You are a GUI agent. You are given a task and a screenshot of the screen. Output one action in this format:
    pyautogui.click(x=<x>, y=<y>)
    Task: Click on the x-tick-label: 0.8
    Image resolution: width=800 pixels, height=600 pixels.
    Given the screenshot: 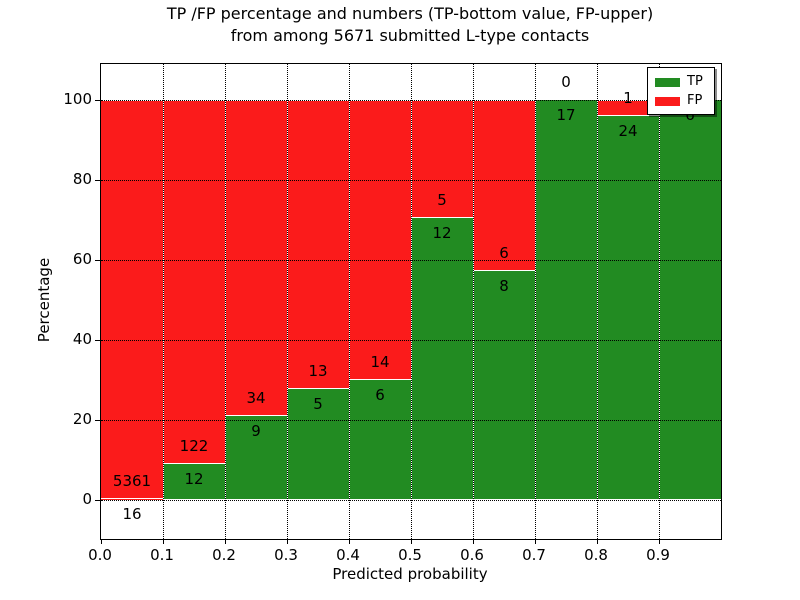 What is the action you would take?
    pyautogui.click(x=596, y=555)
    